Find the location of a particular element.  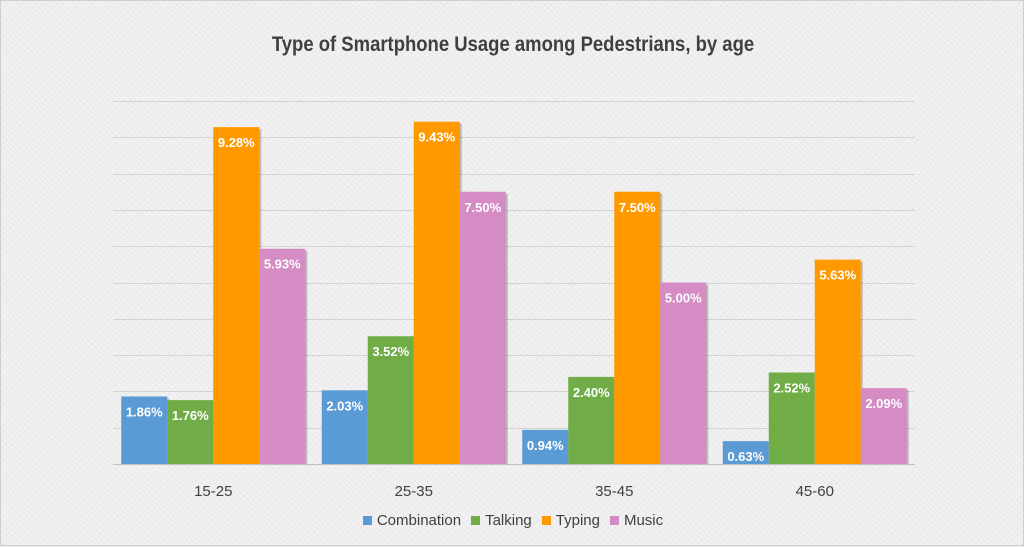

data-label: 1.76% is located at coordinates (190, 415).